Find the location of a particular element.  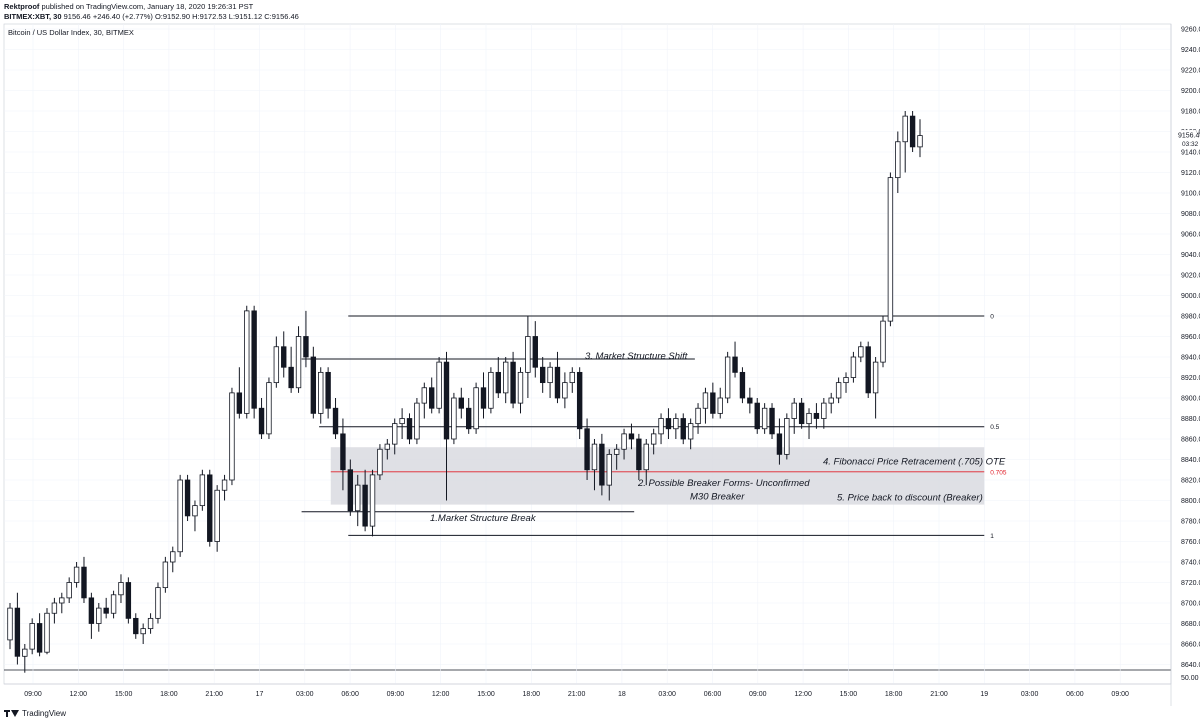

annotation-breaker-line2: M30 Breaker is located at coordinates (717, 496).